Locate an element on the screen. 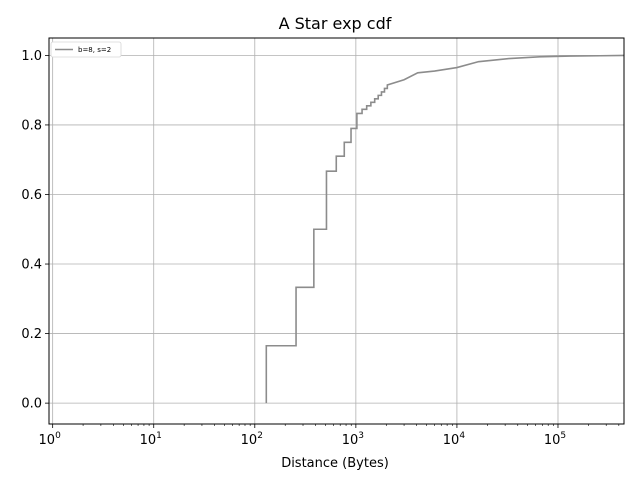  chart-title: A Star exp cdf is located at coordinates (335, 23).